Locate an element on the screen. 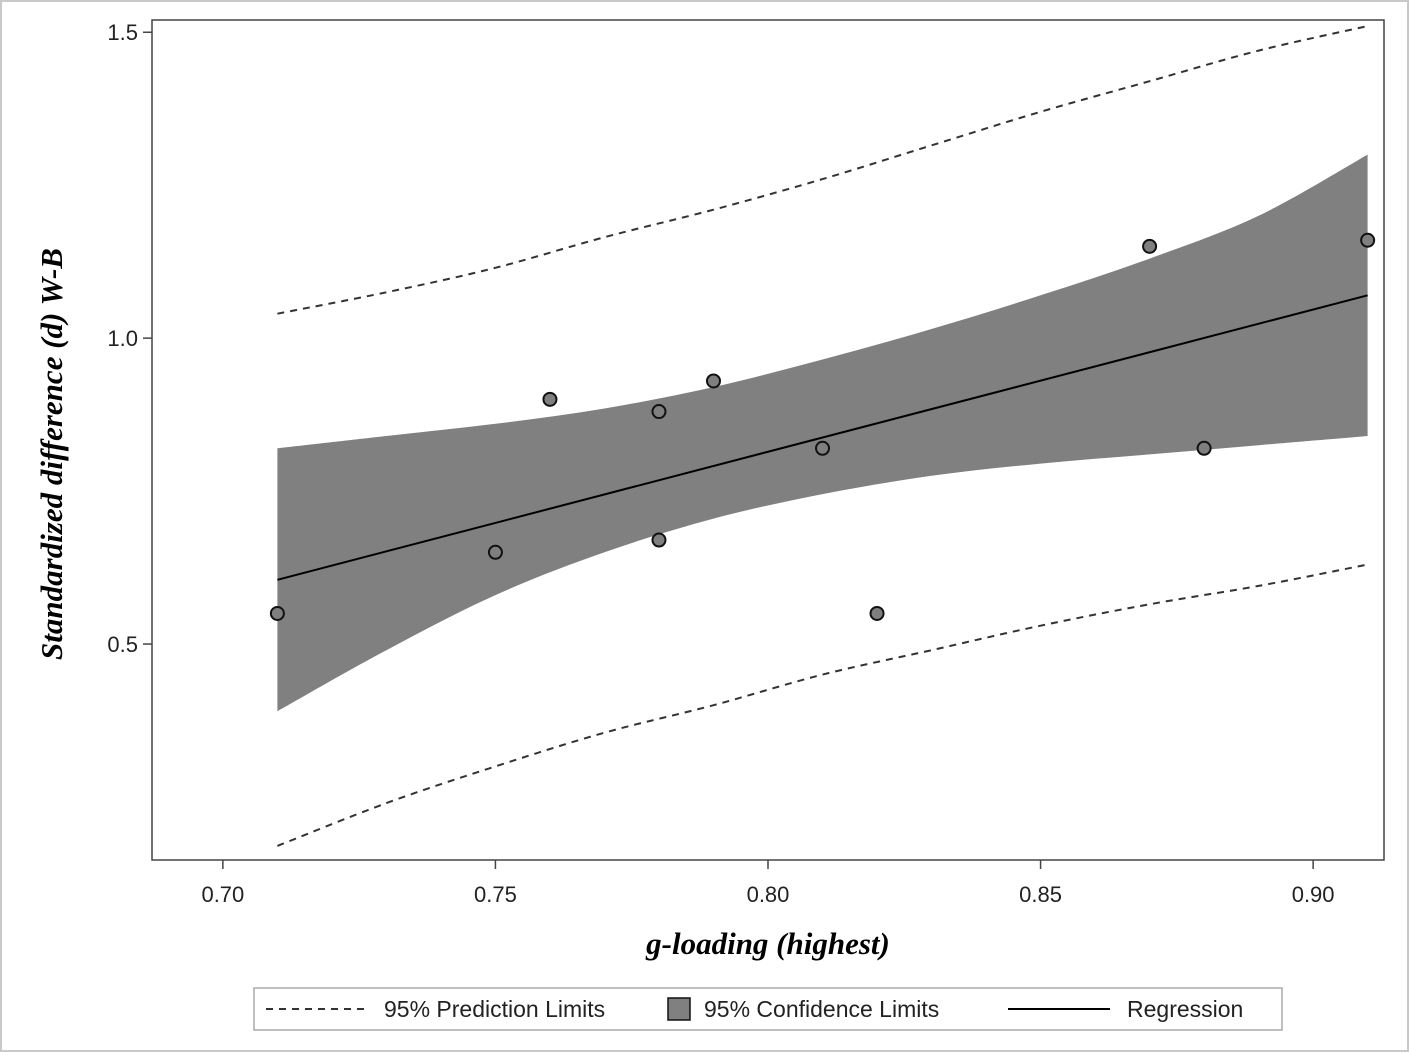 The width and height of the screenshot is (1409, 1055). y-tick-label: 1.0 is located at coordinates (122, 338).